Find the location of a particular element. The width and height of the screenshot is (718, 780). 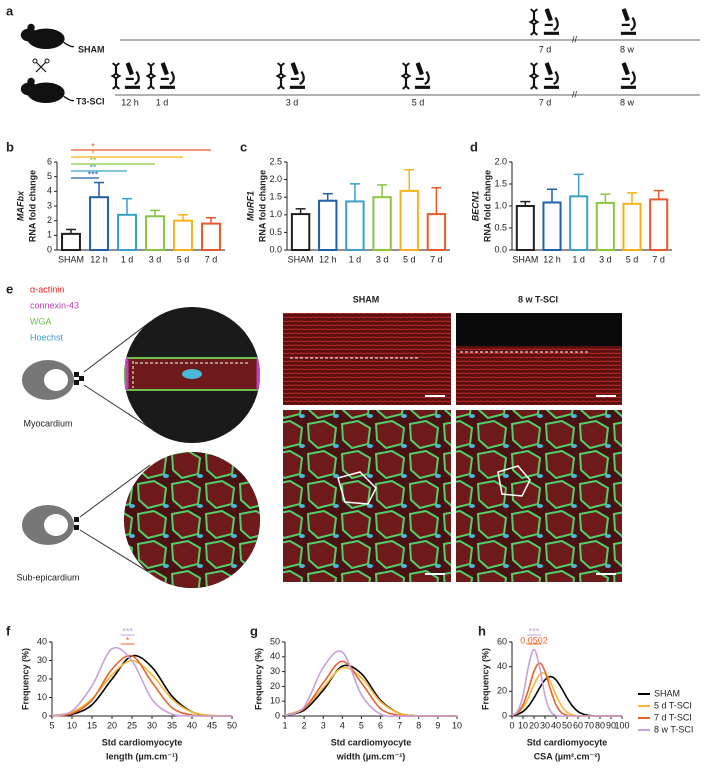

legend-label: 8 w T-SCI is located at coordinates (673, 729).